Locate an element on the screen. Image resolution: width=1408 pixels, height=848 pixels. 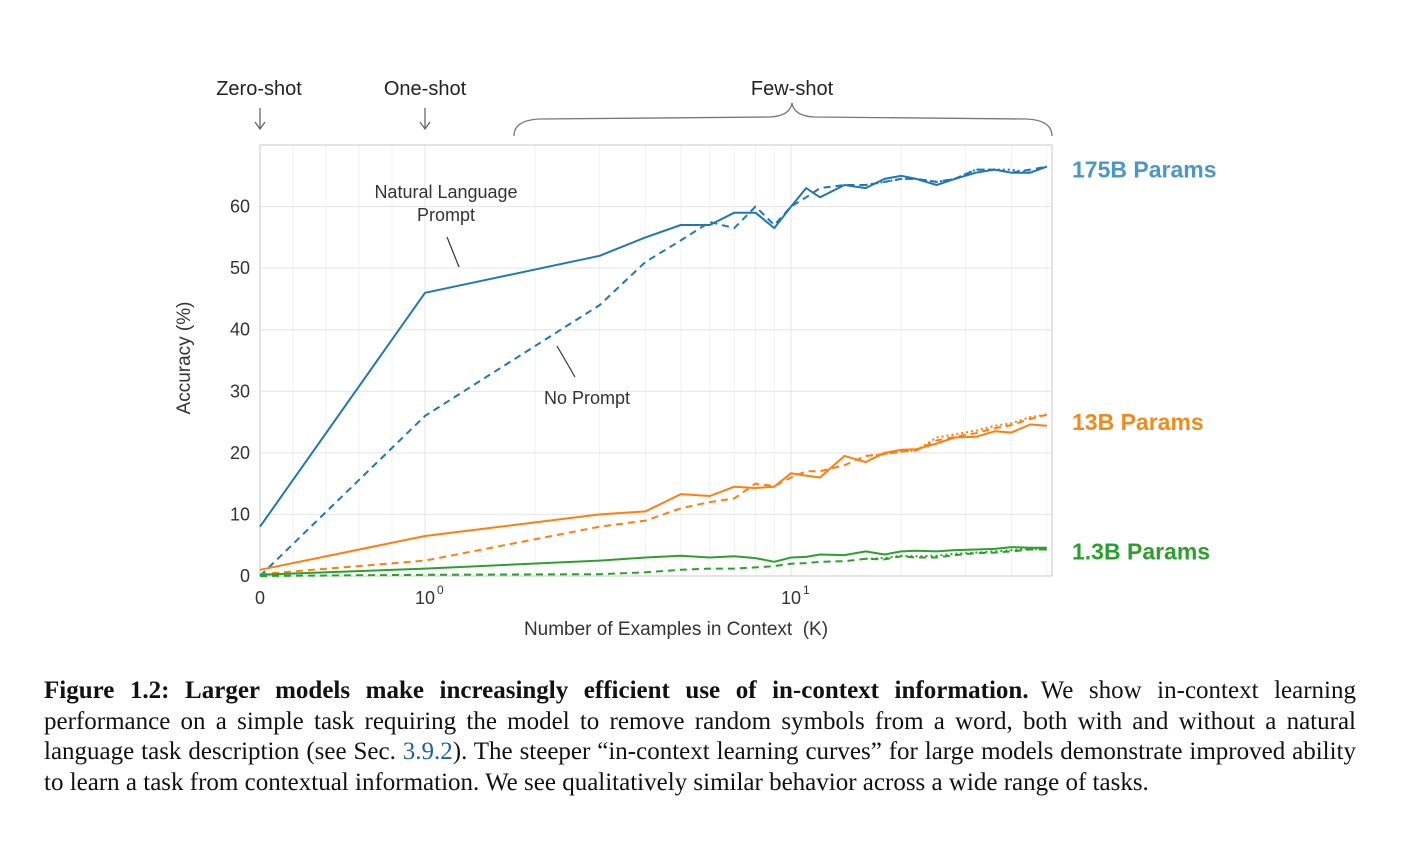
section-reference-link: 3.9.2 is located at coordinates (427, 751).